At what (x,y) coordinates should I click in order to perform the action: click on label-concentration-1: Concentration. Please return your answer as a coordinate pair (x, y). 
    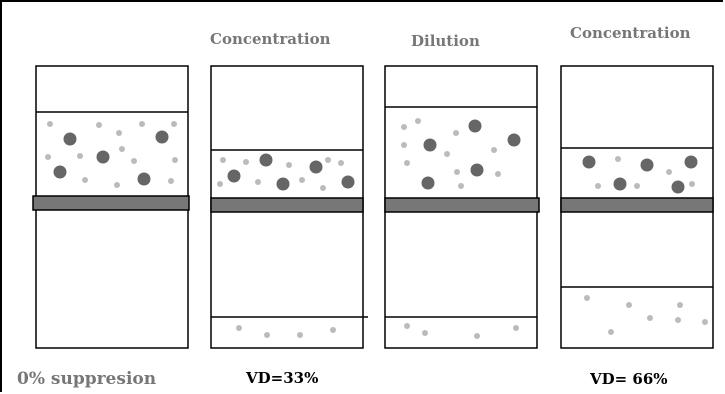
    Looking at the image, I should click on (270, 39).